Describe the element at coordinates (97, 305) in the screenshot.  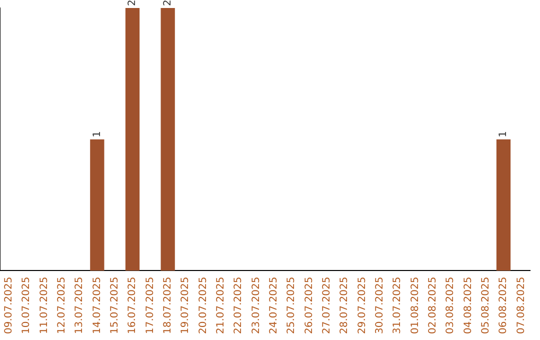
I see `x-tick-label: 14.07.2025` at that location.